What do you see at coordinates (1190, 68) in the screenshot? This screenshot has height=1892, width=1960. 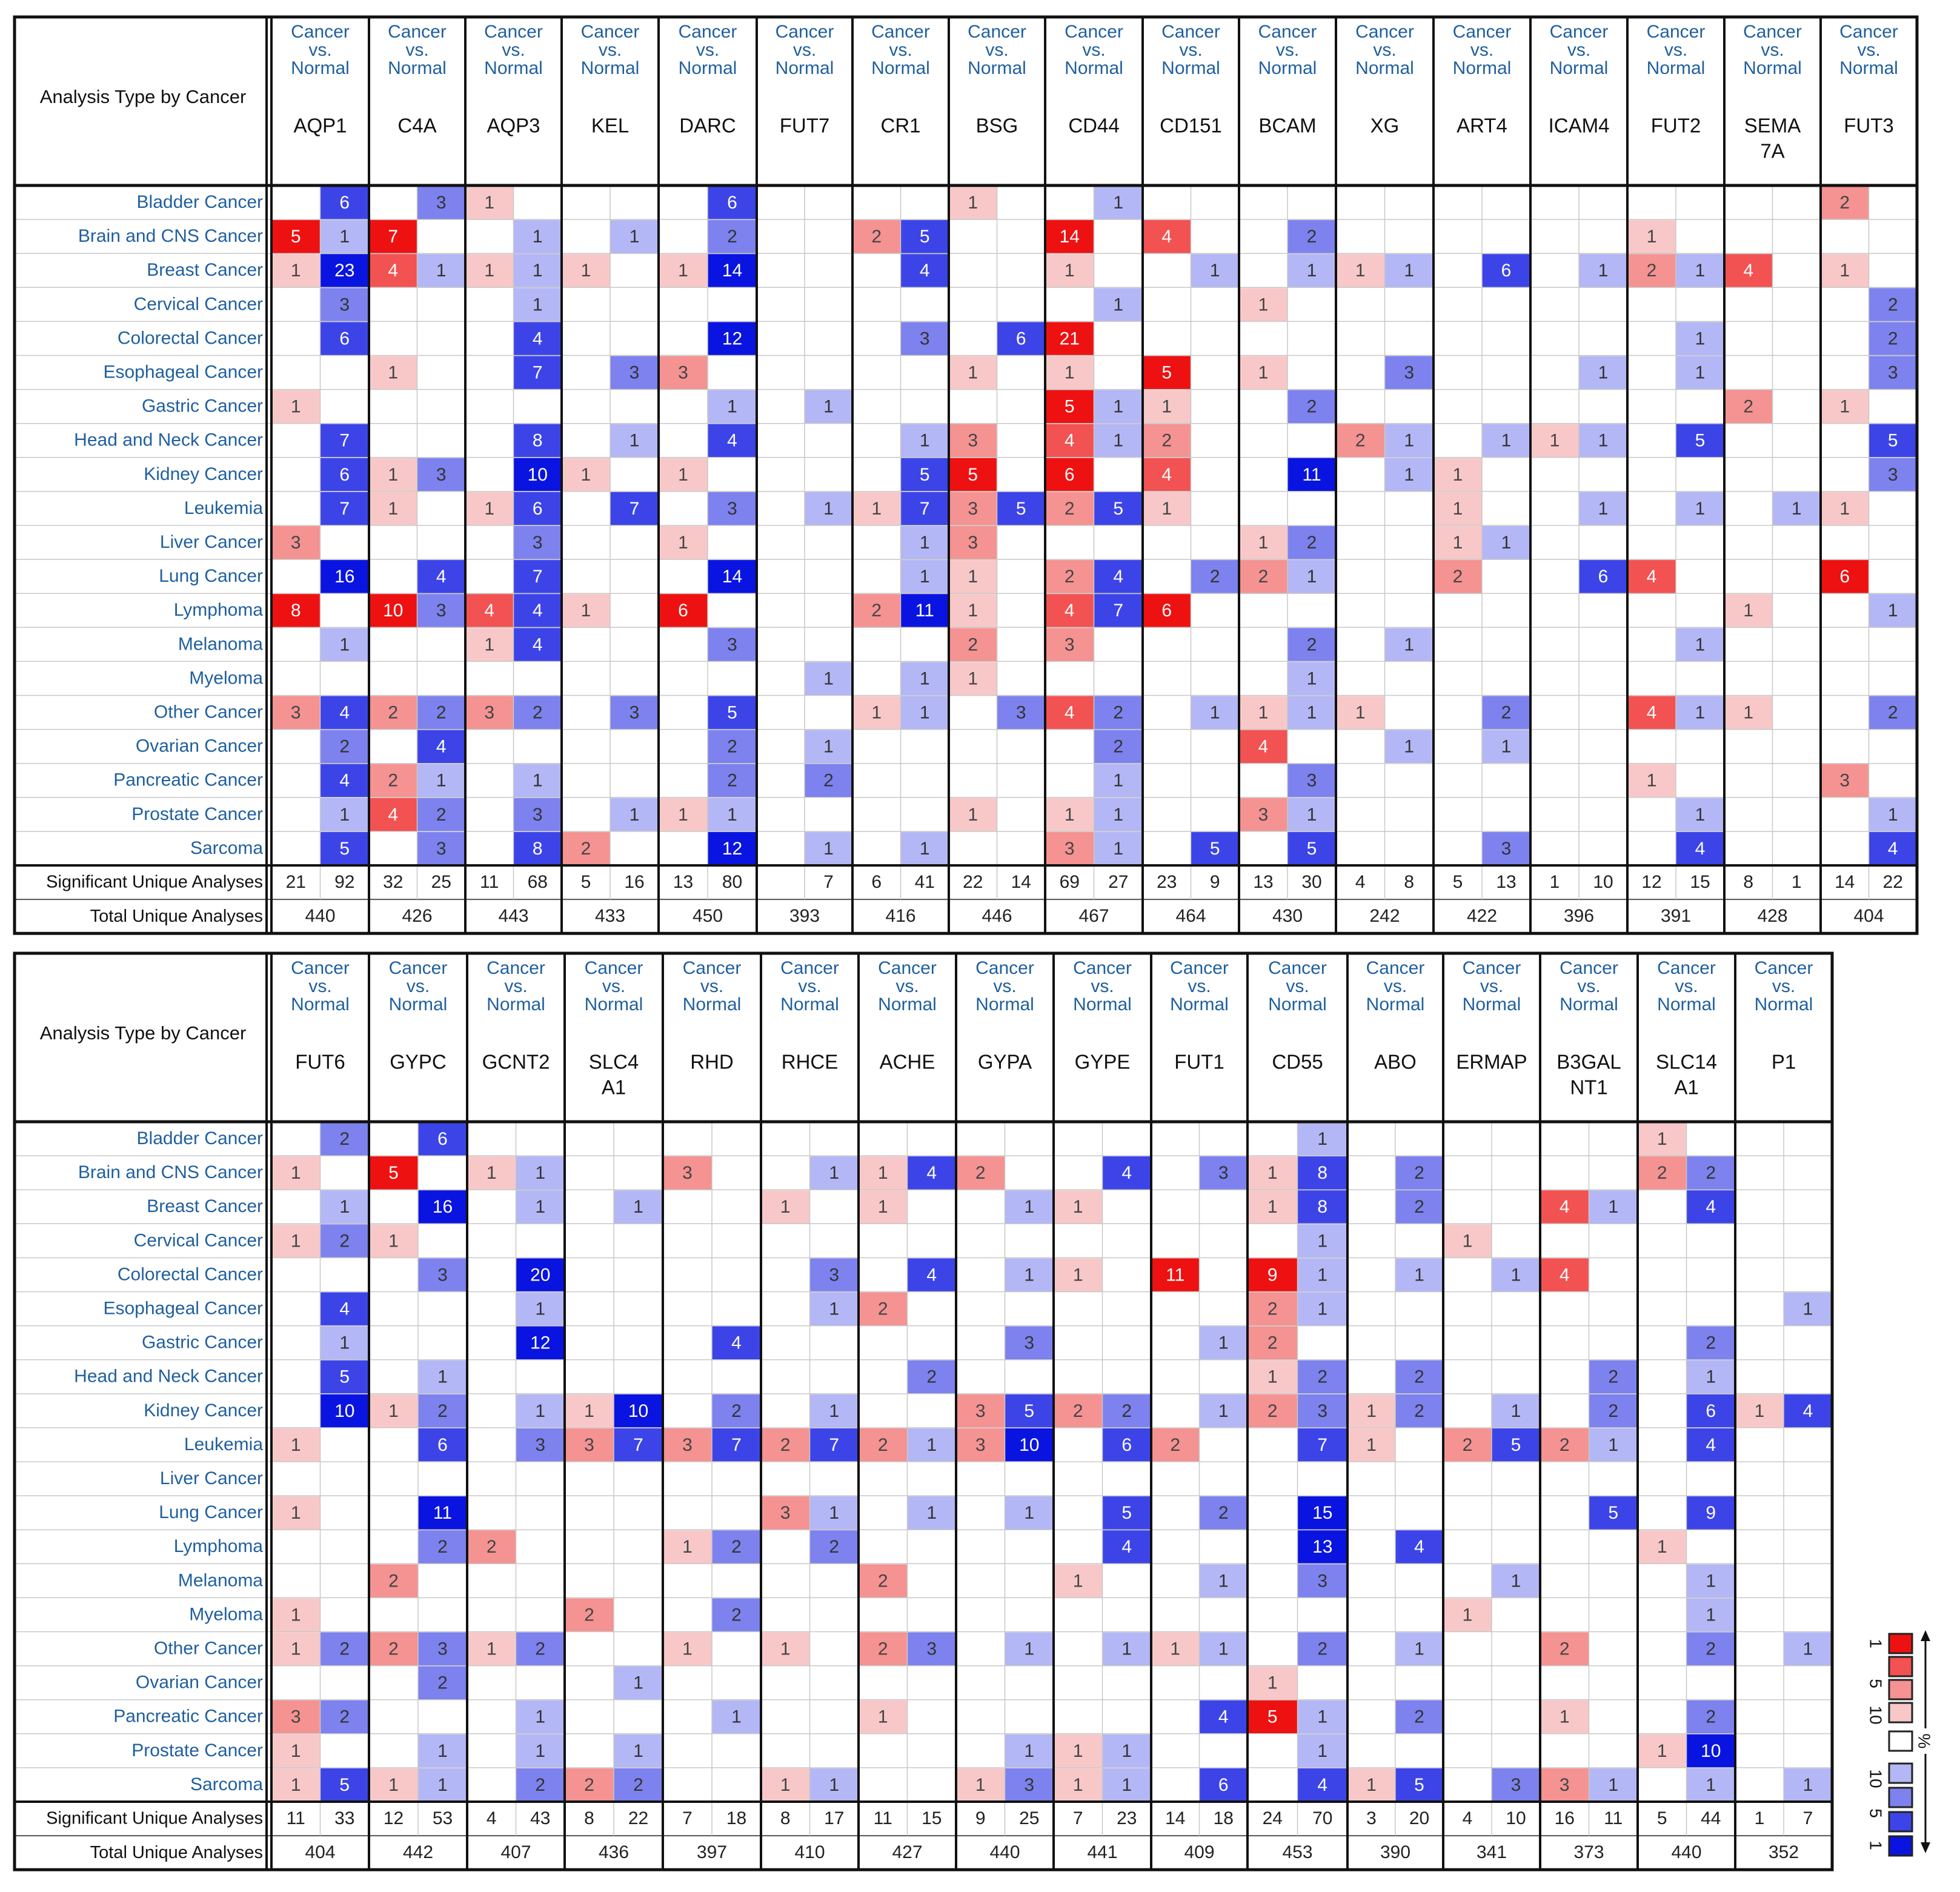 I see `panel-1-subtitle-normal-cd151: Normal` at bounding box center [1190, 68].